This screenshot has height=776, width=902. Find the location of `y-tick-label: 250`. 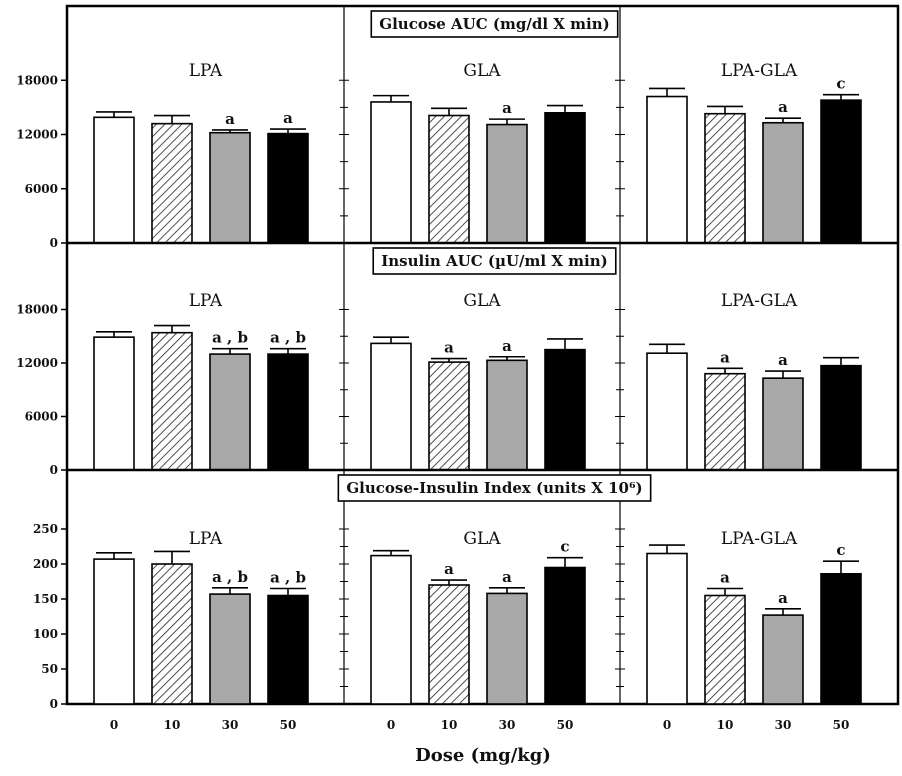

y-tick-label: 250 is located at coordinates (45, 529).